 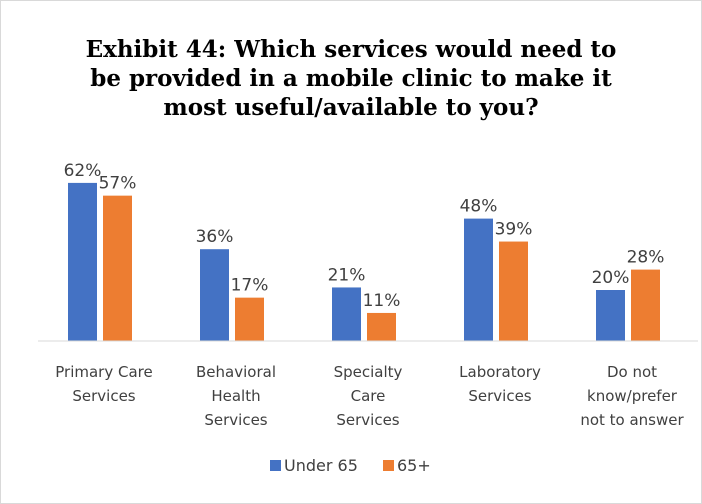 I want to click on data-label-65plus-3: 39%, so click(x=514, y=230).